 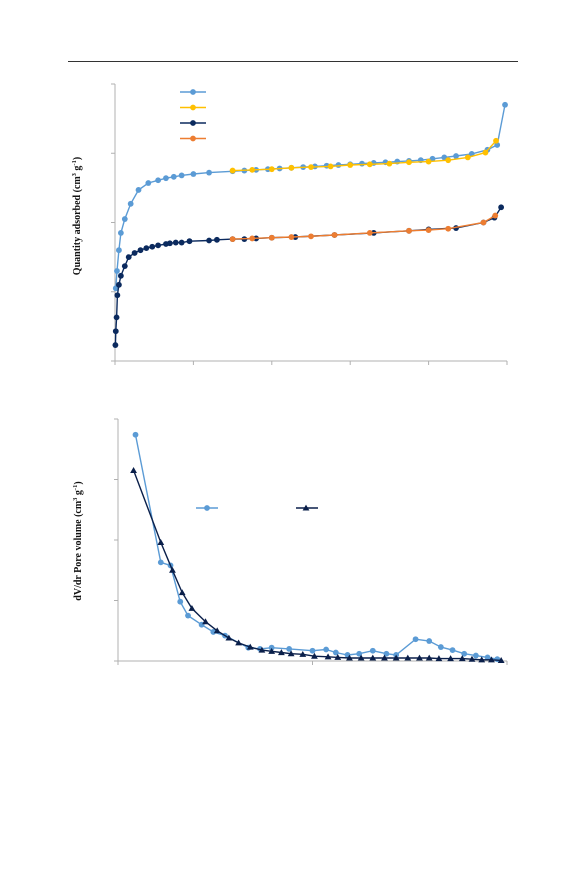 What do you see at coordinates (193, 138) in the screenshot?
I see `isotherm-legend-marker-s4` at bounding box center [193, 138].